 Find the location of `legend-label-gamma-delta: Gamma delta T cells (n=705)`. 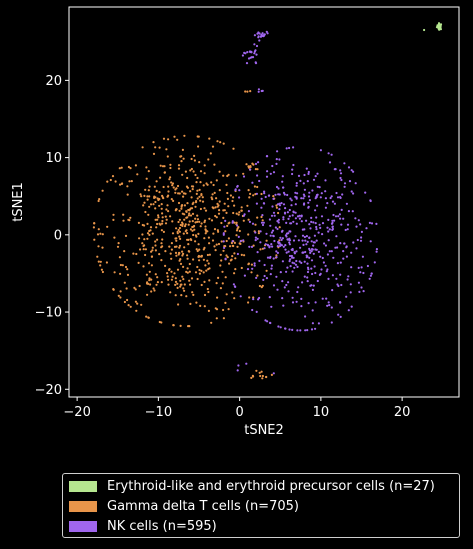

legend-label-gamma-delta: Gamma delta T cells (n=705) is located at coordinates (203, 506).